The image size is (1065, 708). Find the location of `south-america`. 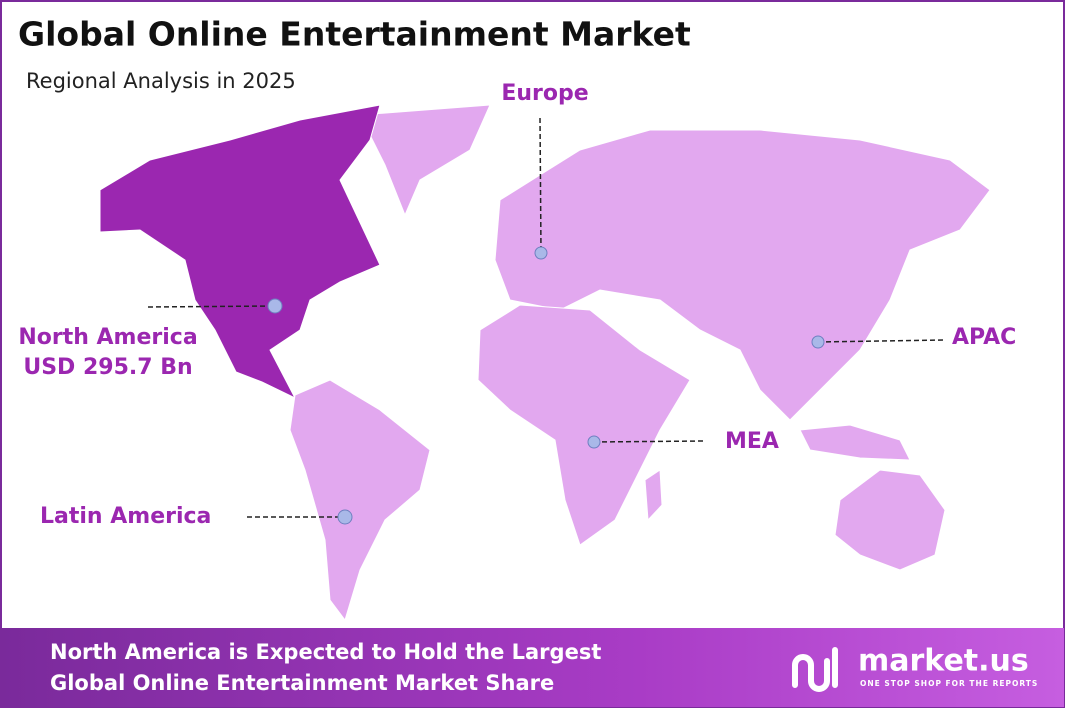

south-america is located at coordinates (360, 500).